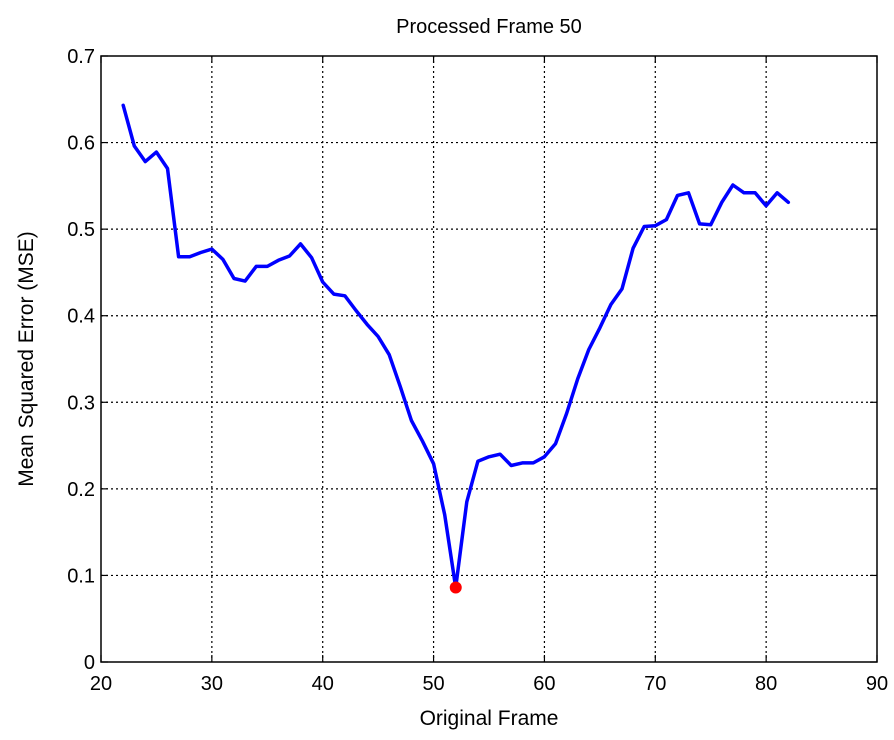 The image size is (894, 740). I want to click on y-axis-label: Mean Squared Error (MSE), so click(26, 359).